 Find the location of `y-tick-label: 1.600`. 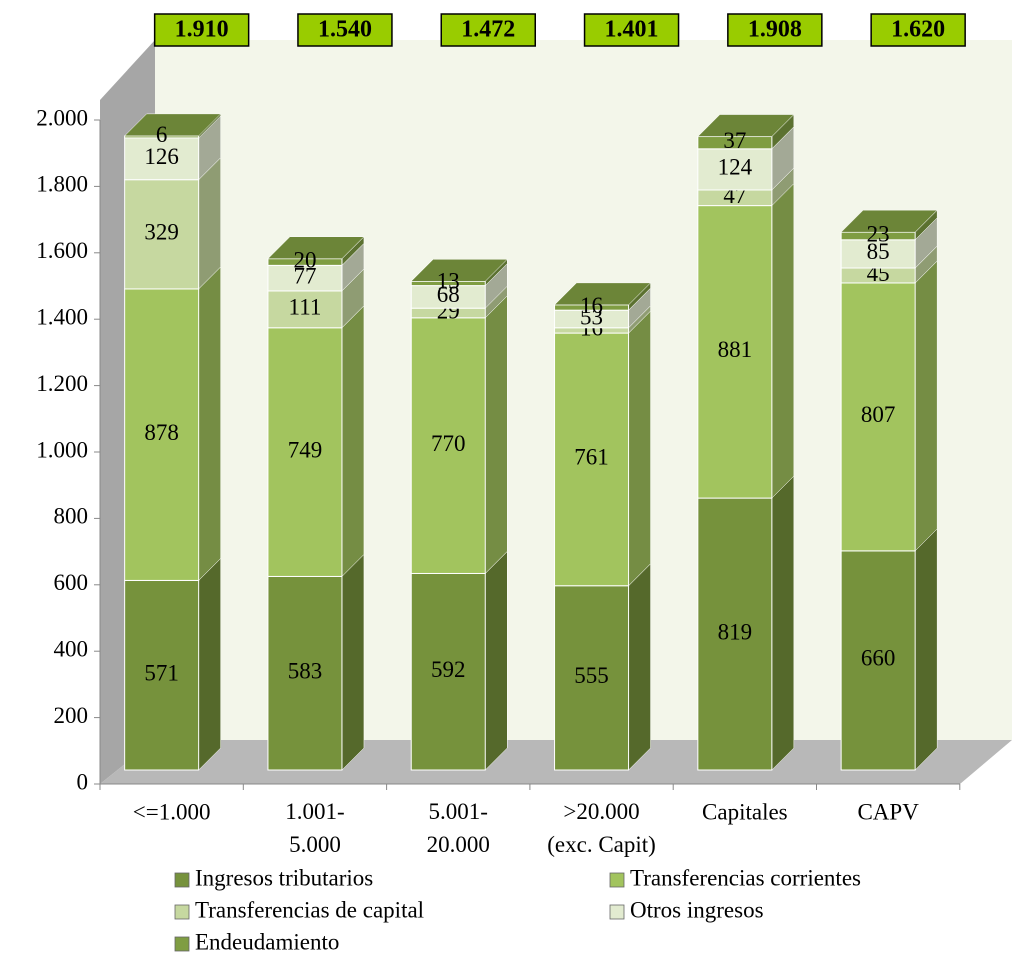

y-tick-label: 1.600 is located at coordinates (62, 250).